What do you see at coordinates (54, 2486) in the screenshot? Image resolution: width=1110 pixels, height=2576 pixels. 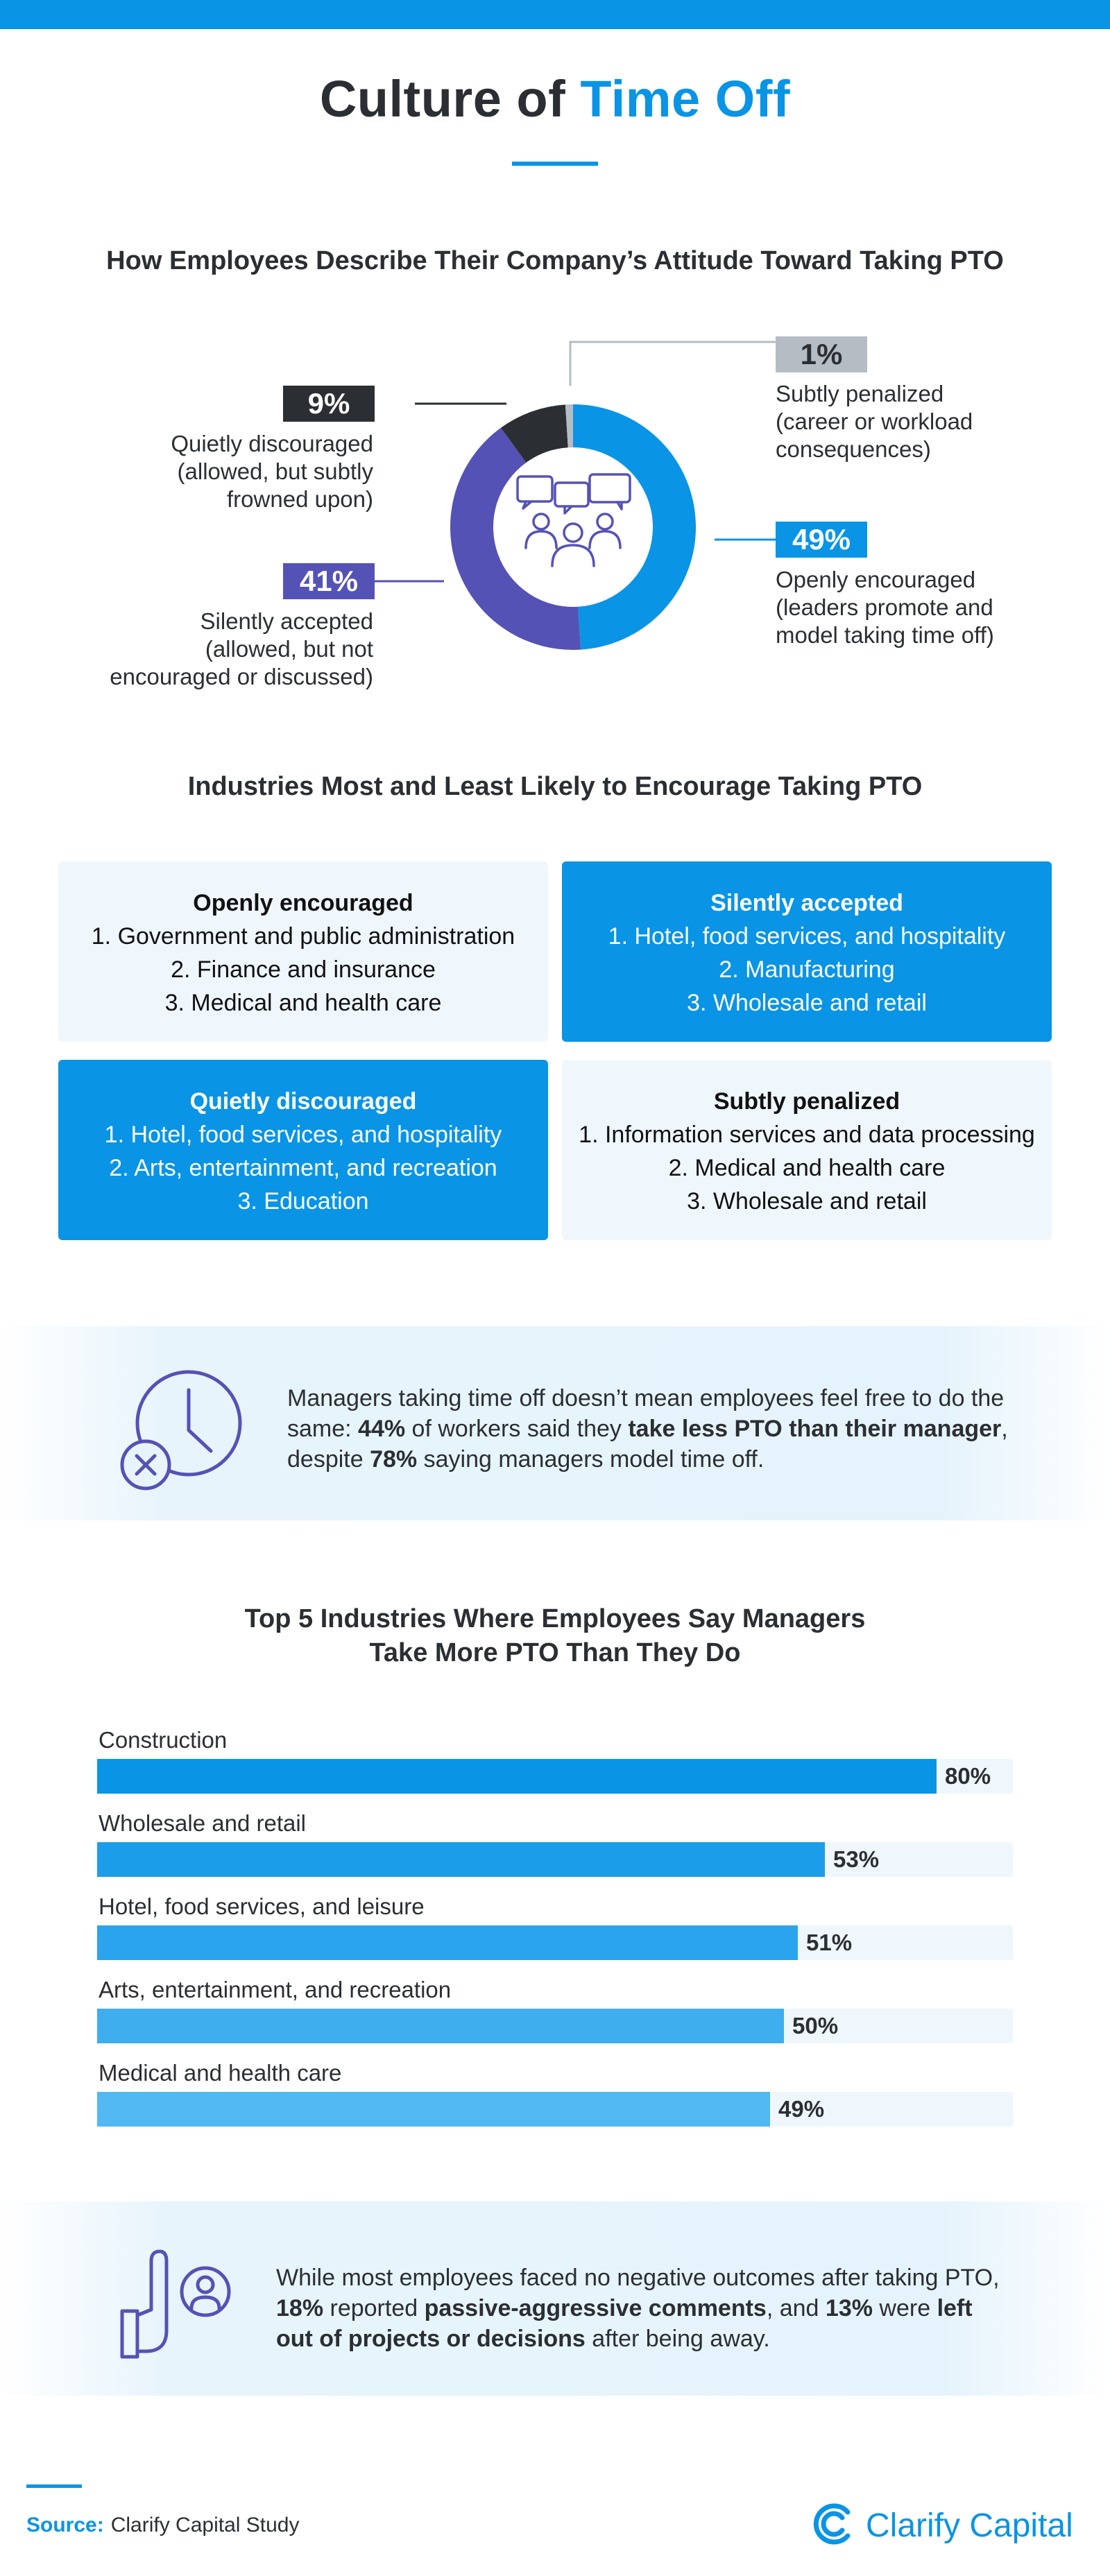 I see `footer-rule` at bounding box center [54, 2486].